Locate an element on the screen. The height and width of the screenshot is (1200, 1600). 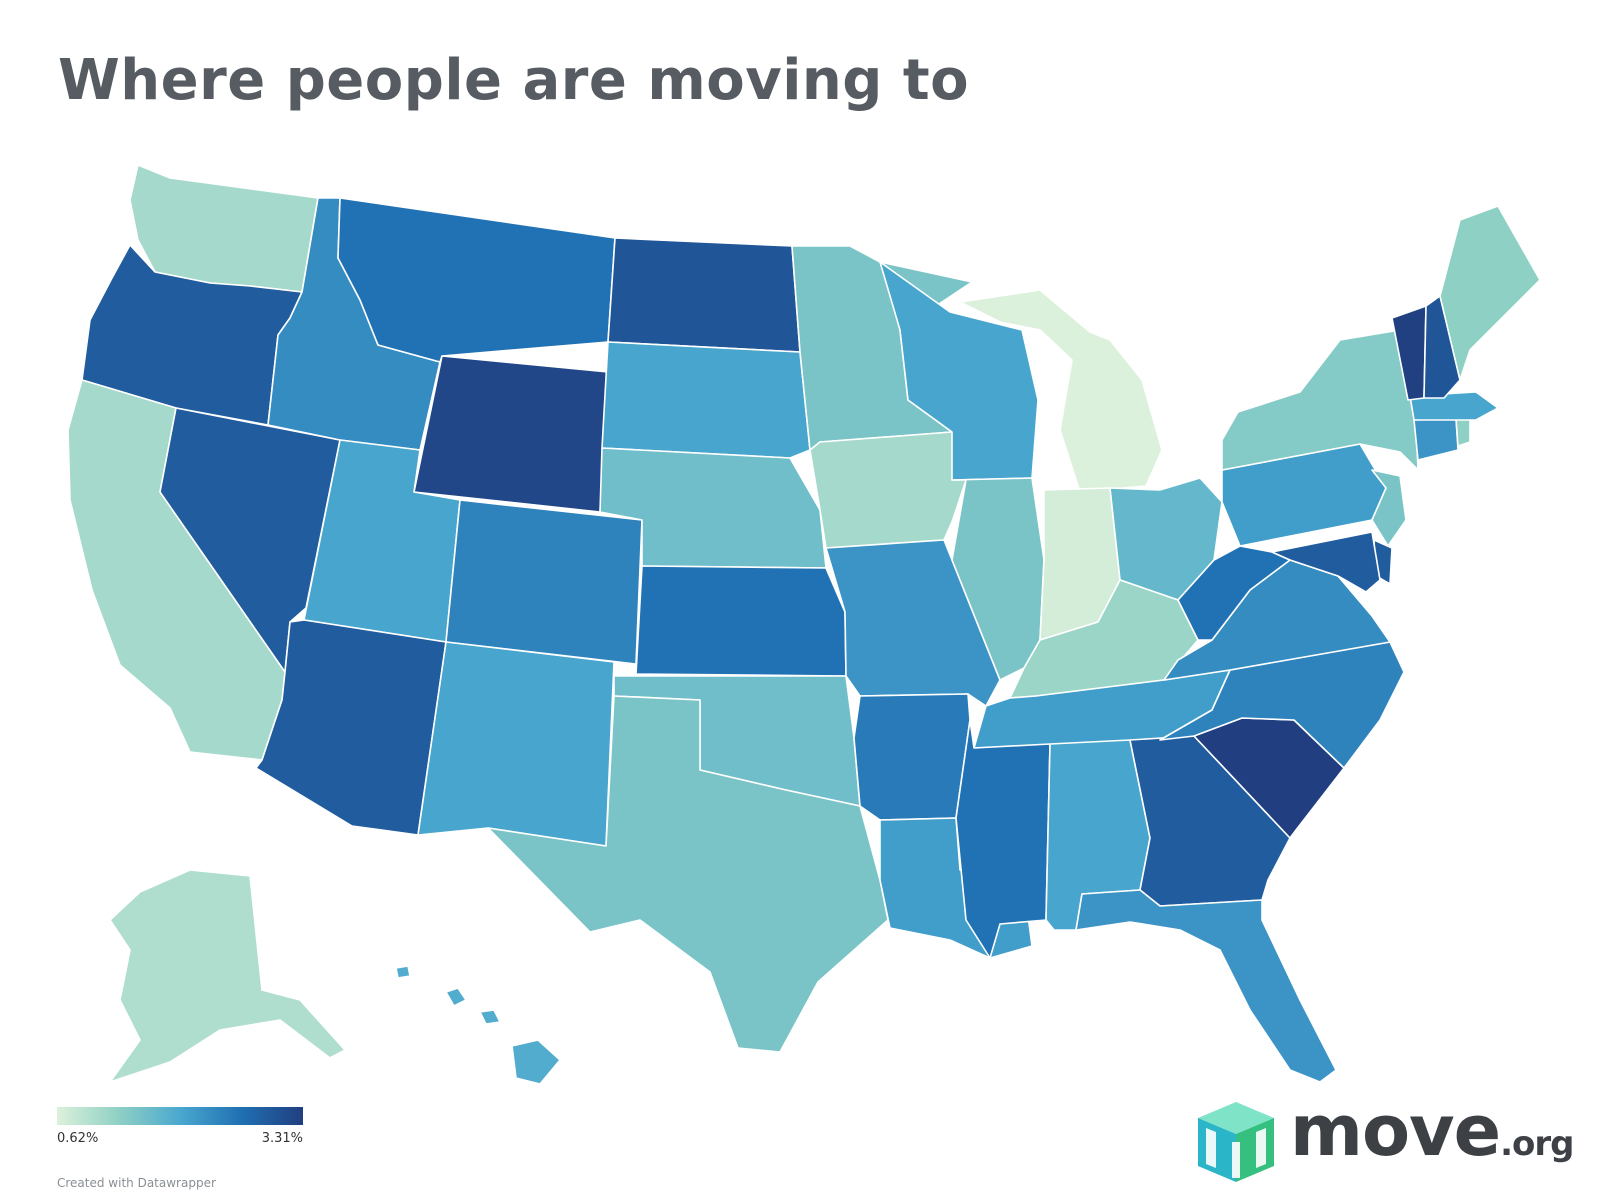
state-mt is located at coordinates (476, 280).